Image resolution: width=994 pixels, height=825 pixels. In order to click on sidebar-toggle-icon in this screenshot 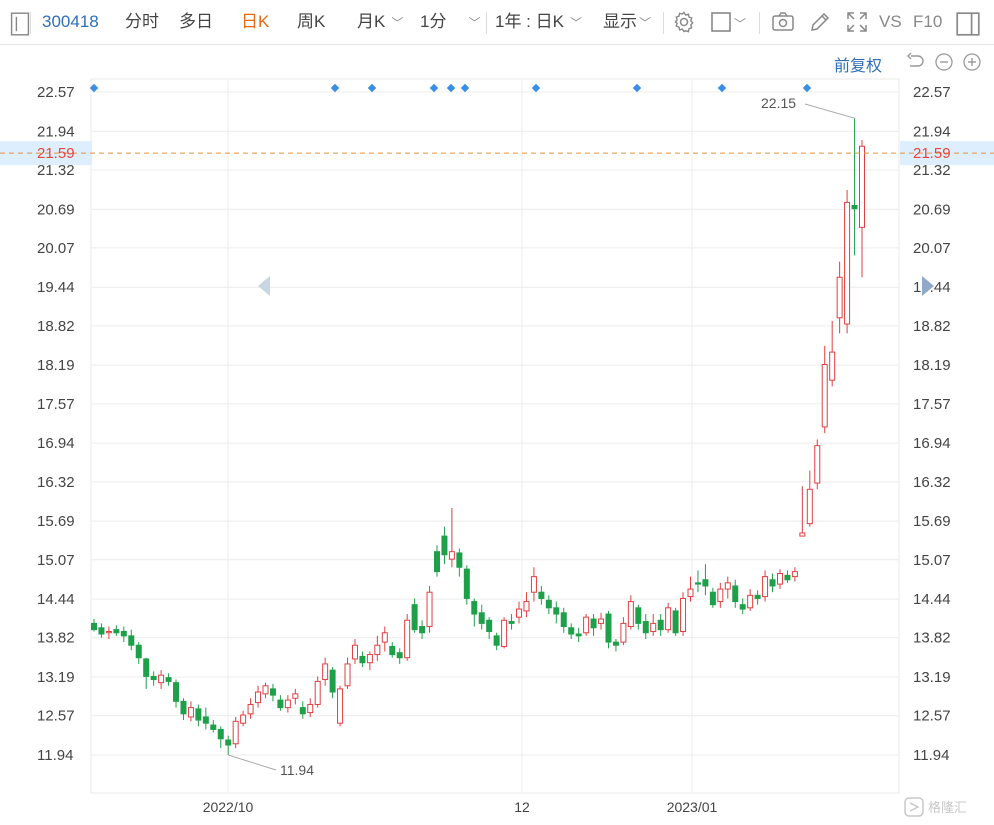, I will do `click(968, 24)`.